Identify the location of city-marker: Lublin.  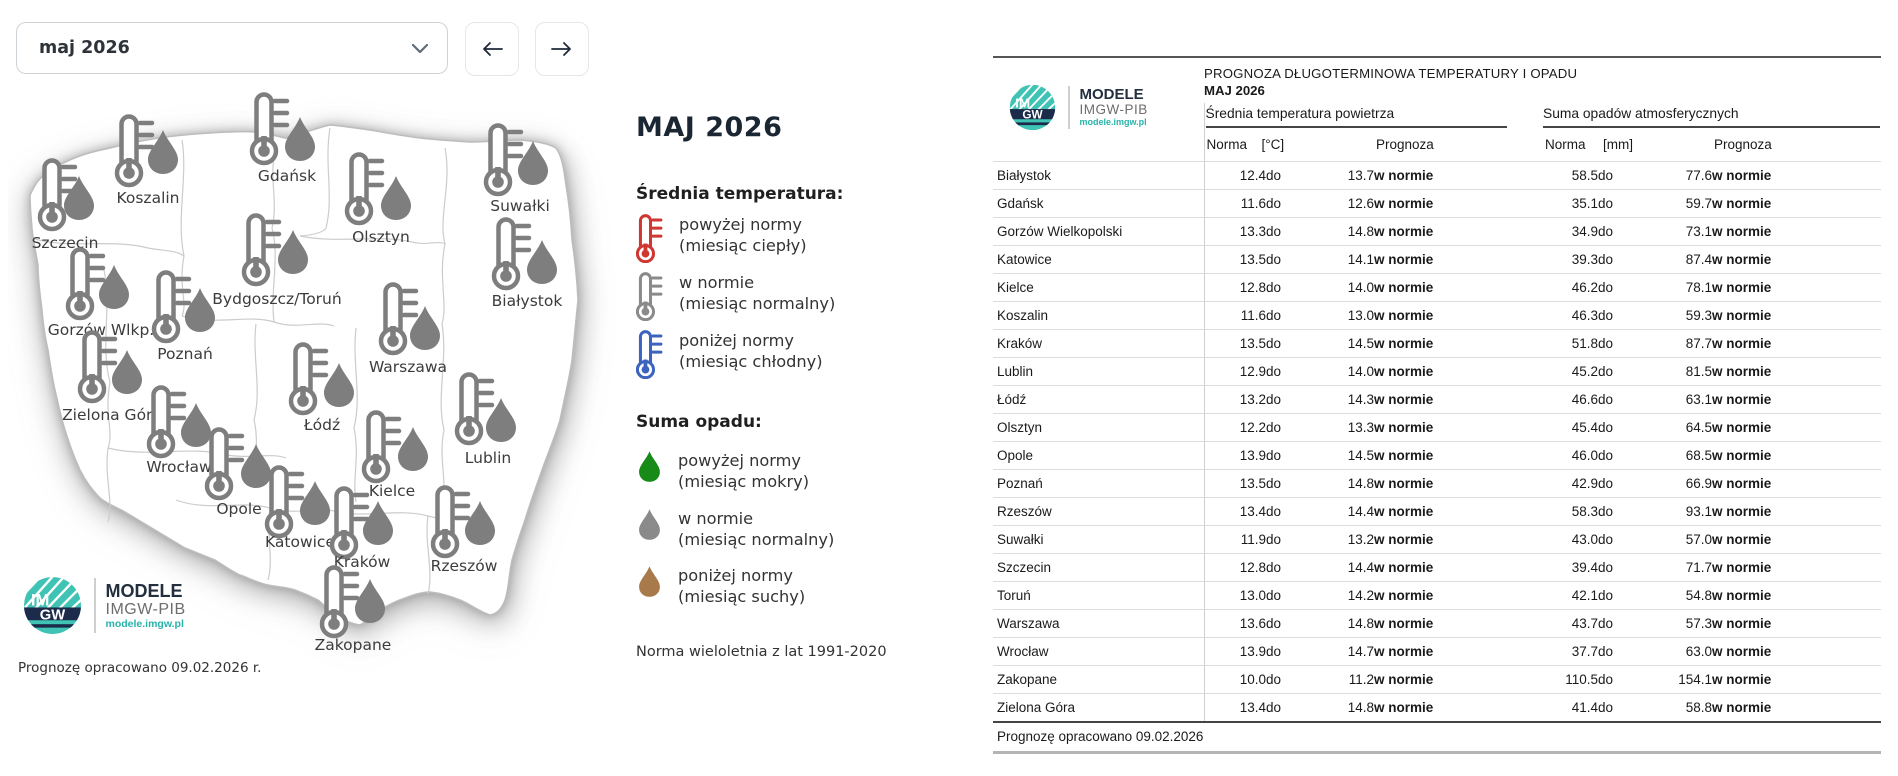
(486, 421).